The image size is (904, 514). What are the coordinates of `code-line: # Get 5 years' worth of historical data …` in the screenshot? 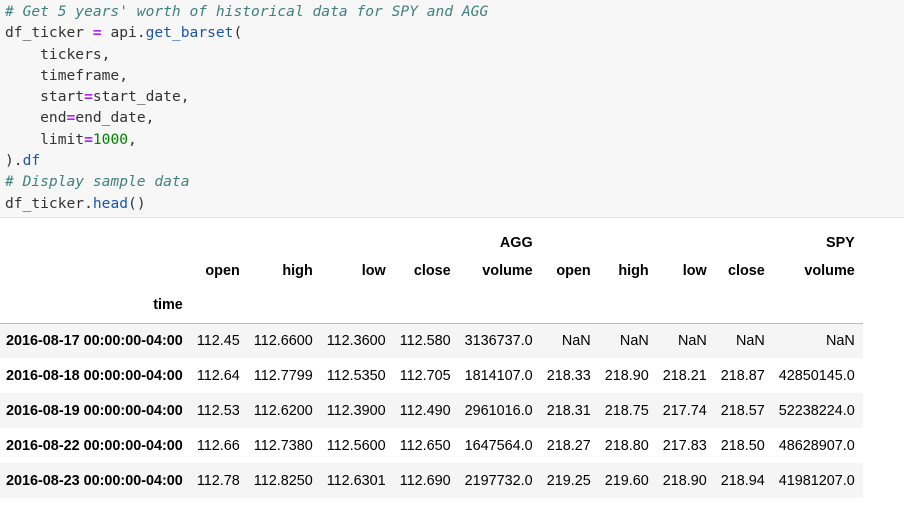 It's located at (452, 11).